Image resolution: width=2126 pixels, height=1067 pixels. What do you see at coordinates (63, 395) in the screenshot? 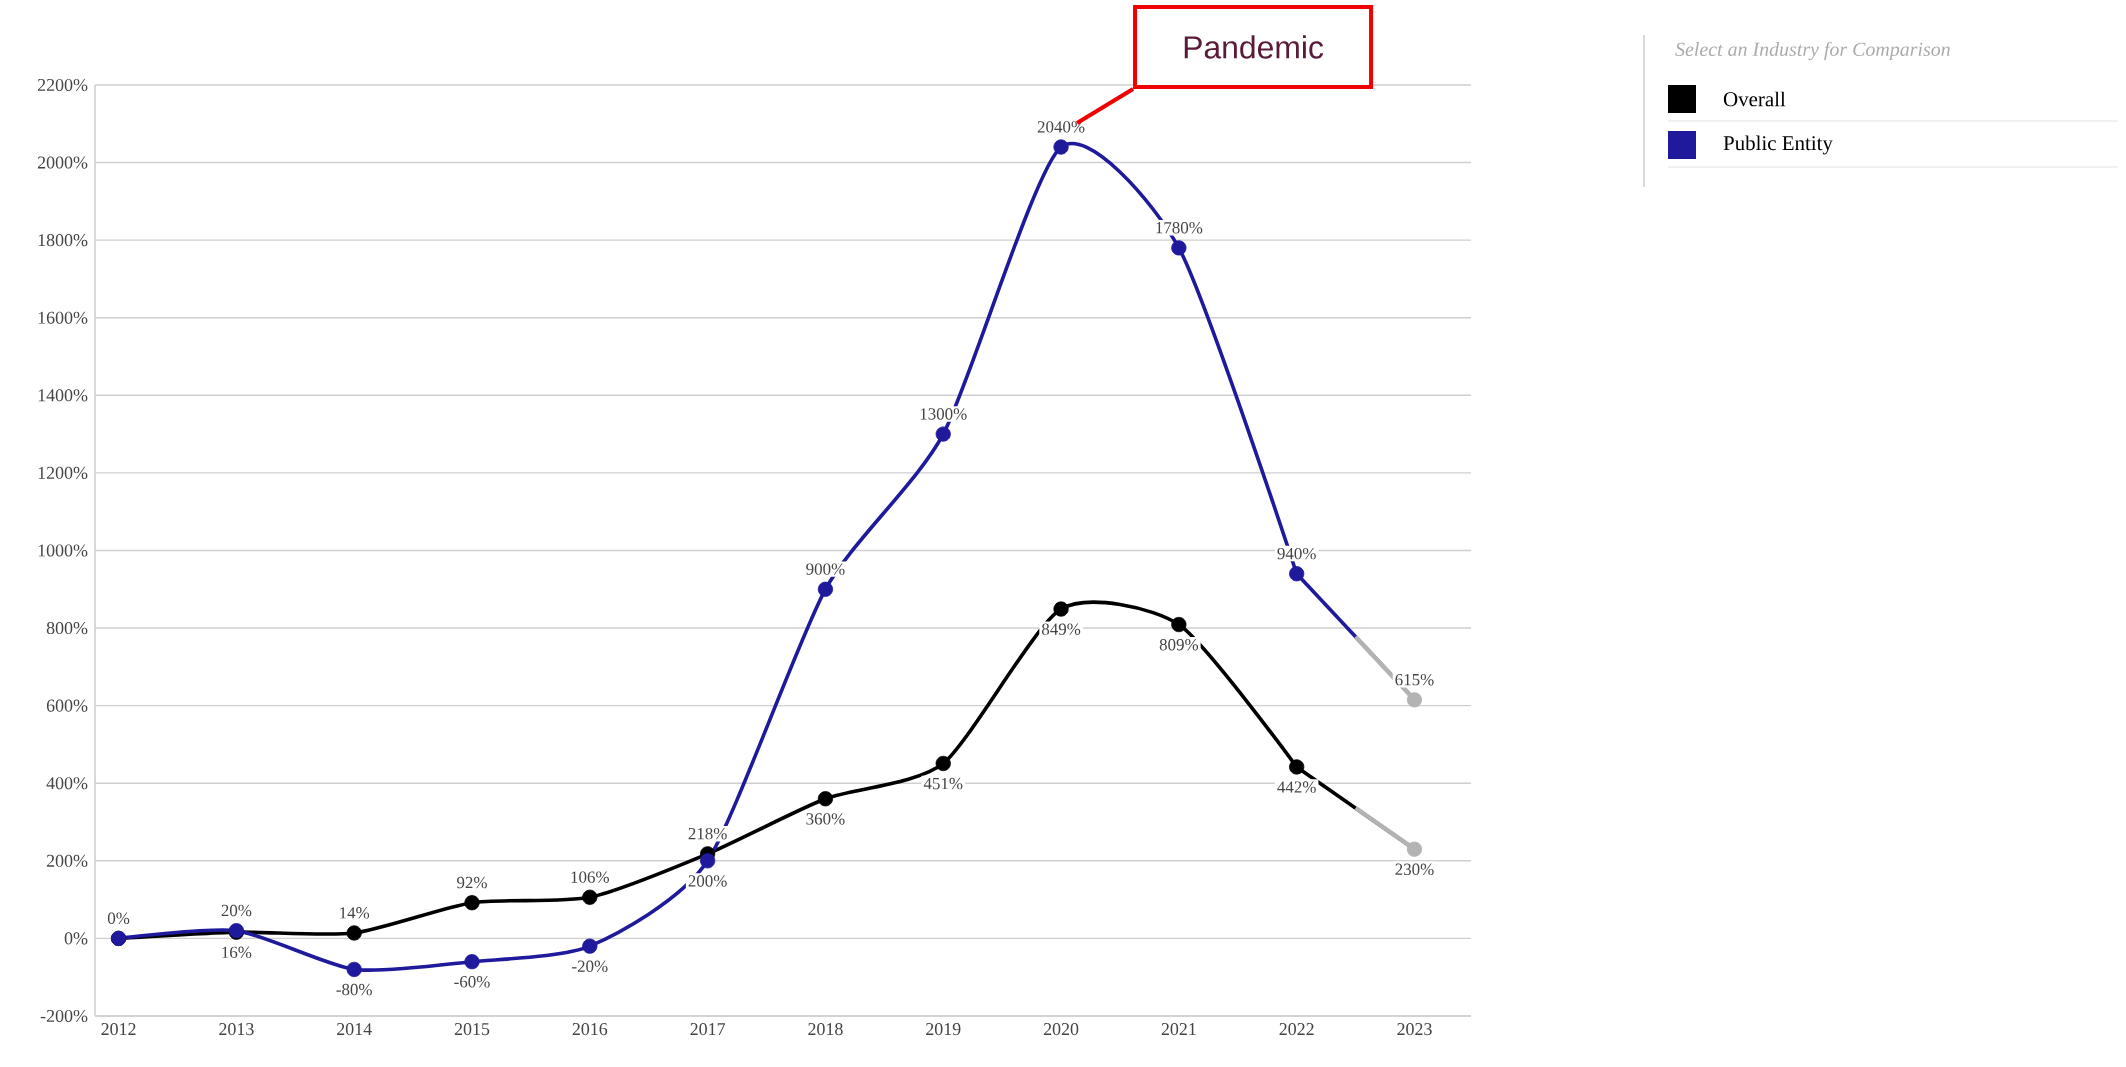
I see `y-tick-label: 1400%` at bounding box center [63, 395].